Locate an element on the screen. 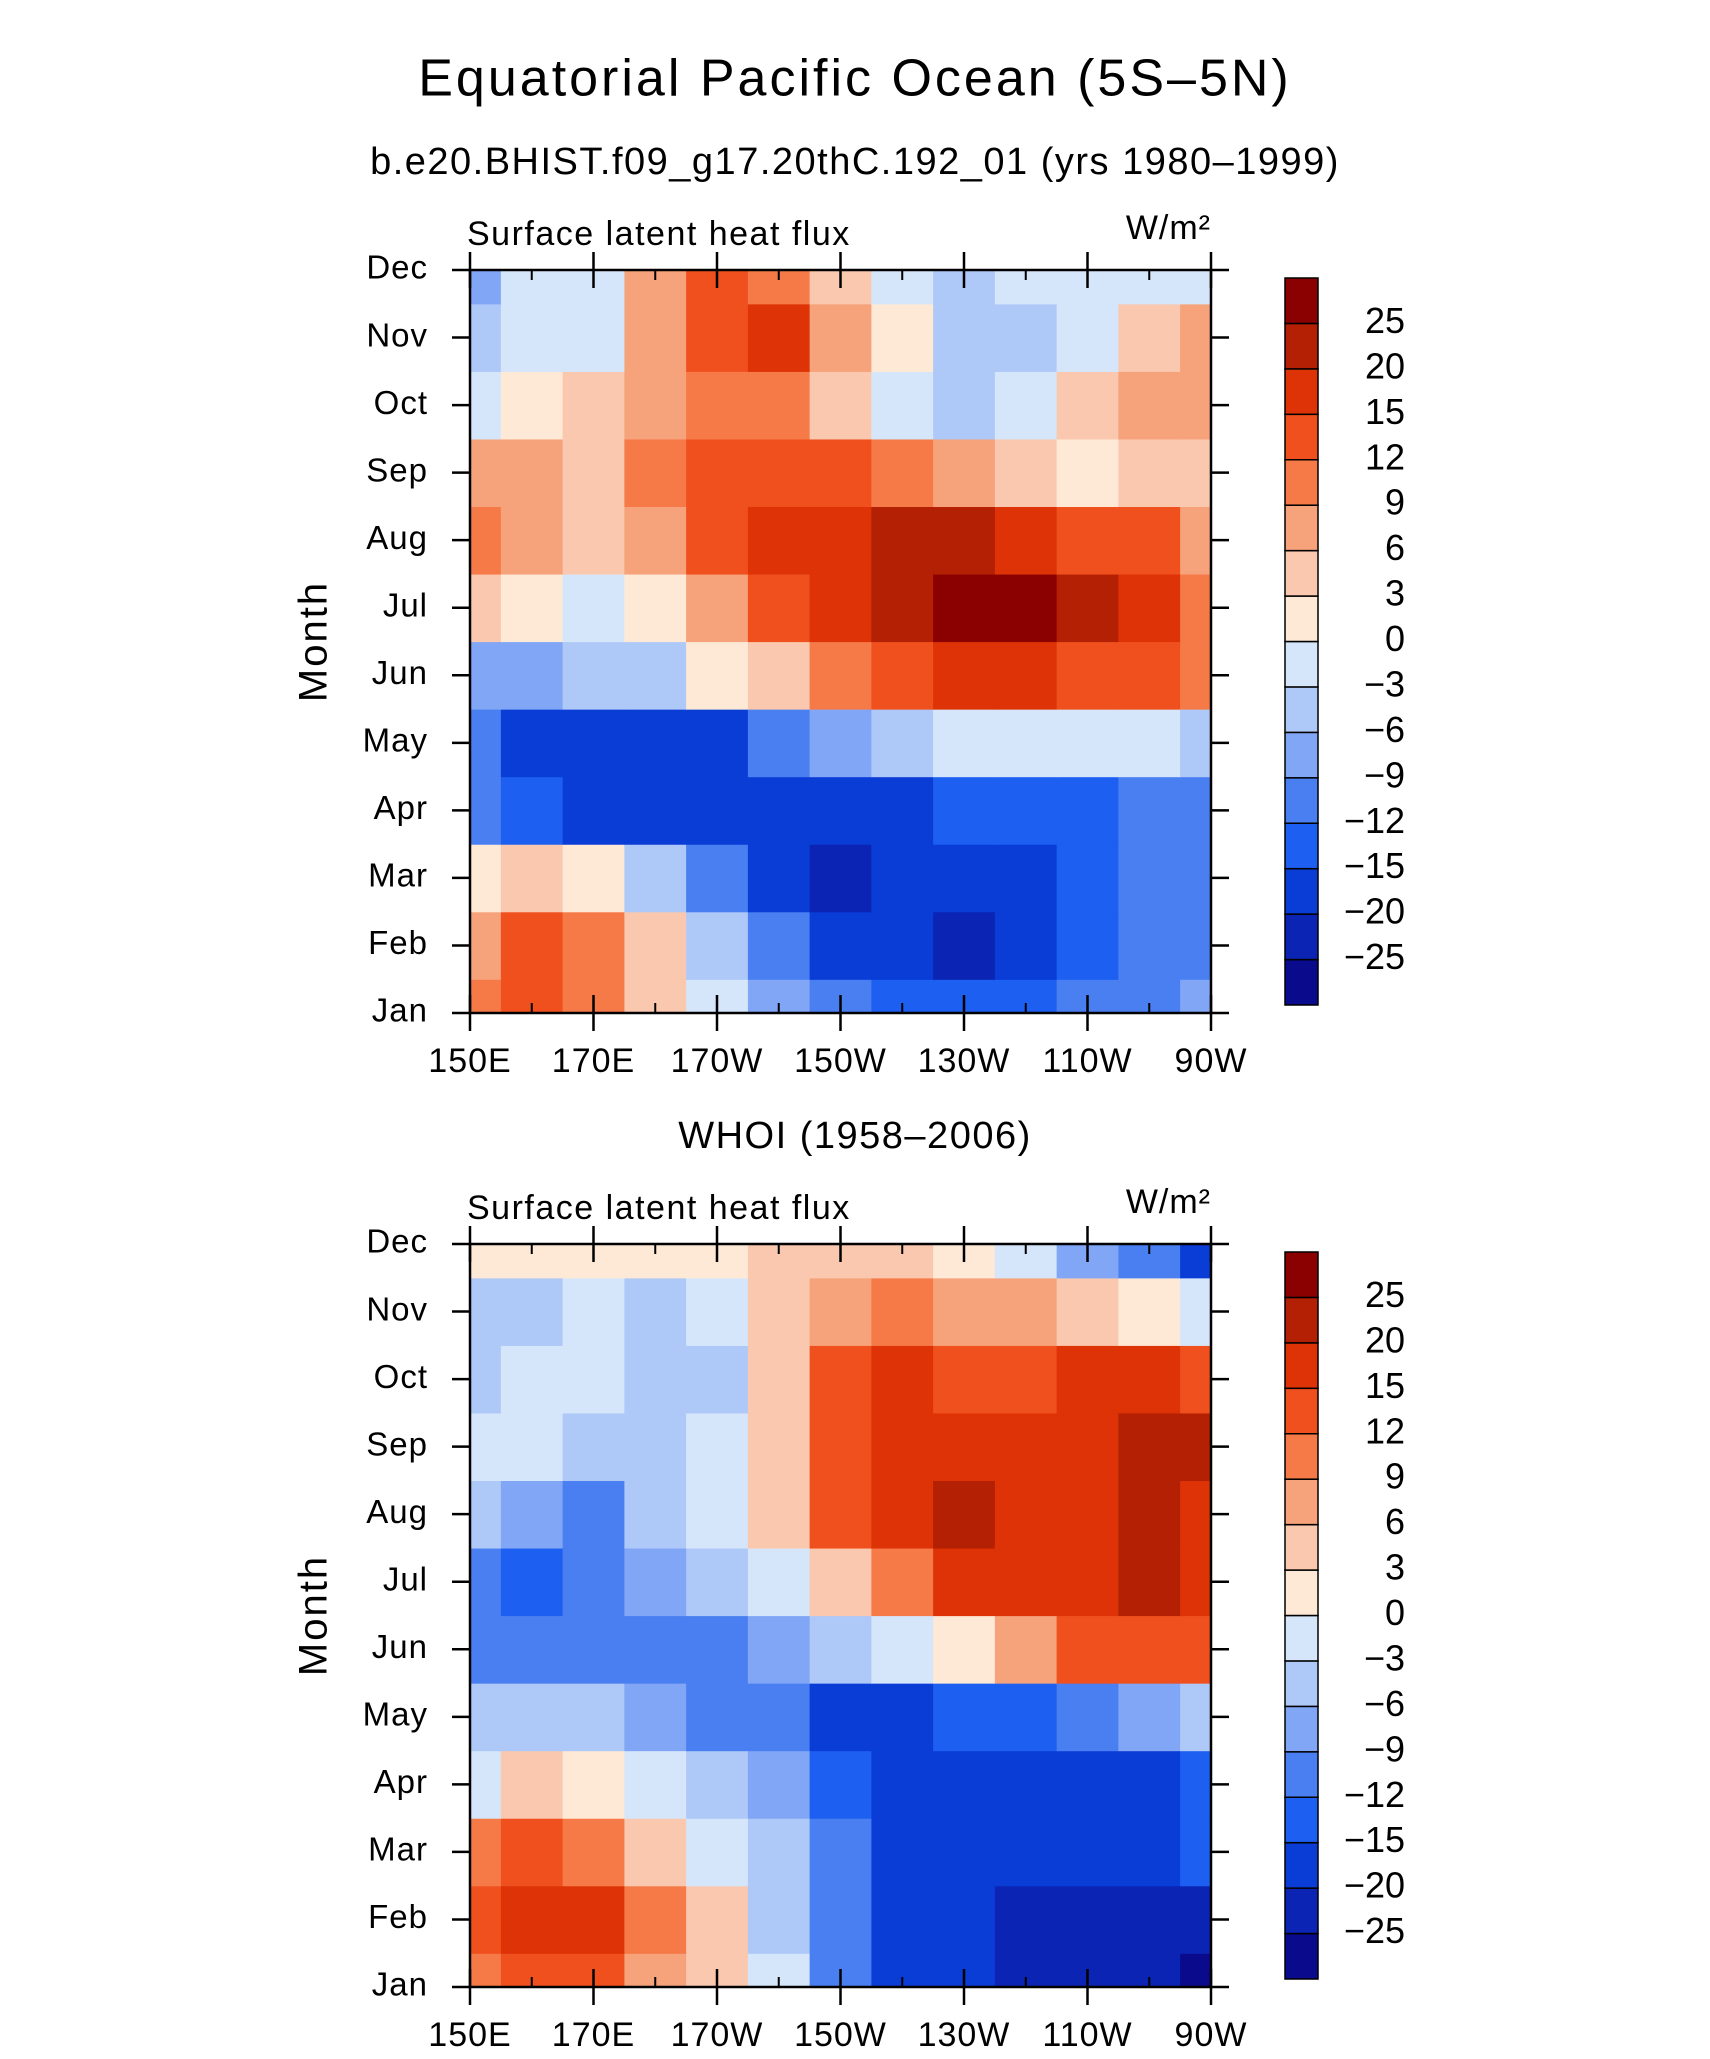 This screenshot has width=1710, height=2059. y-tick-label: Oct is located at coordinates (401, 1376).